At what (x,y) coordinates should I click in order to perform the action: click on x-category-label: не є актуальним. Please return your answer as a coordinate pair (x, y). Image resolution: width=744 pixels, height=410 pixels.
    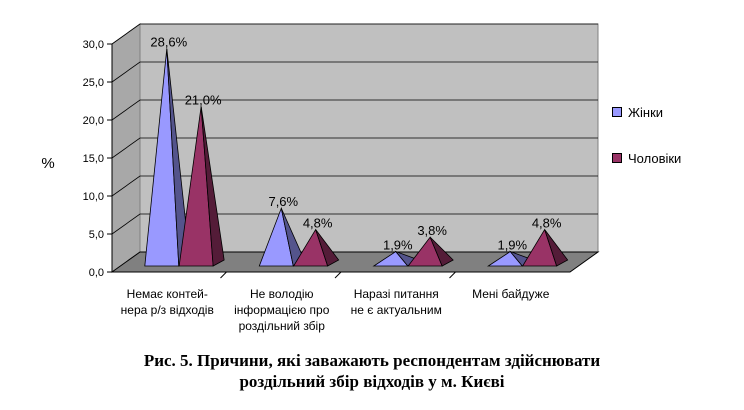
    Looking at the image, I should click on (396, 310).